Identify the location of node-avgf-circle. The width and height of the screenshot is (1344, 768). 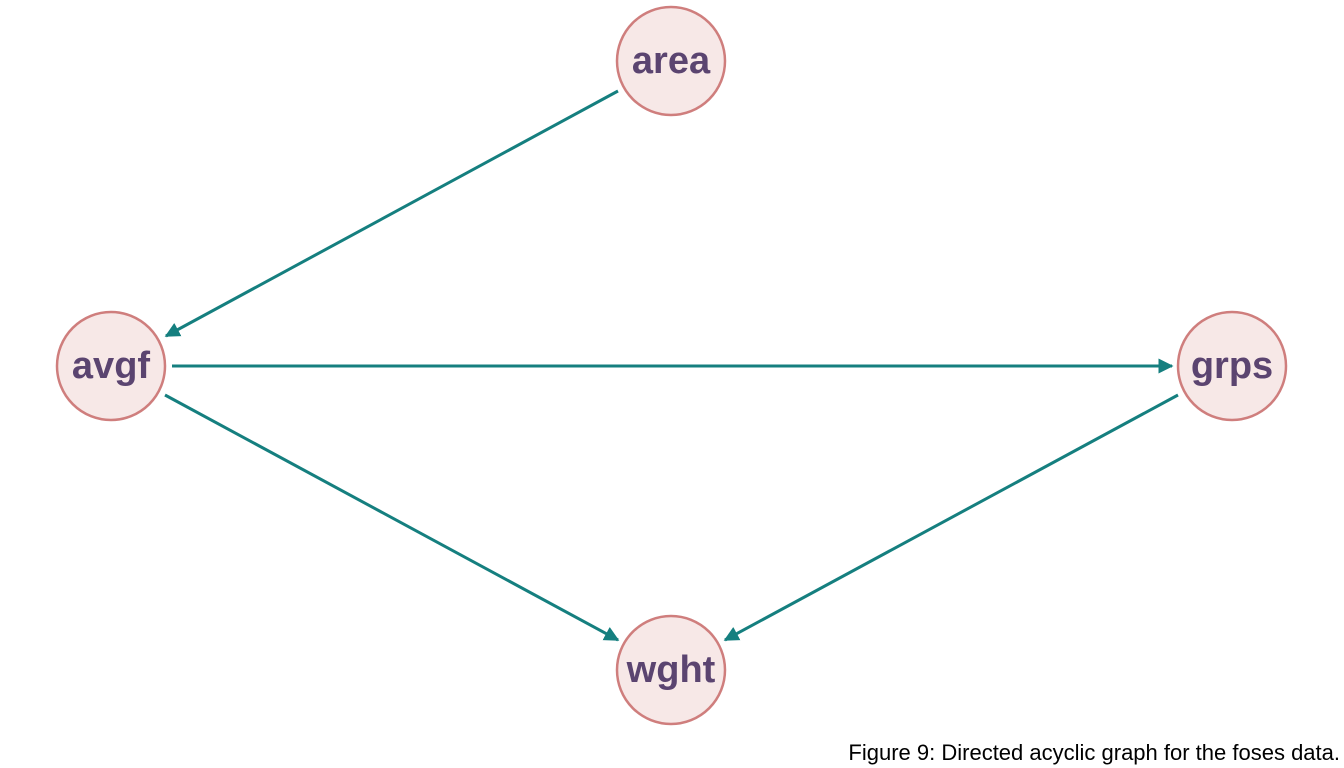
(111, 366).